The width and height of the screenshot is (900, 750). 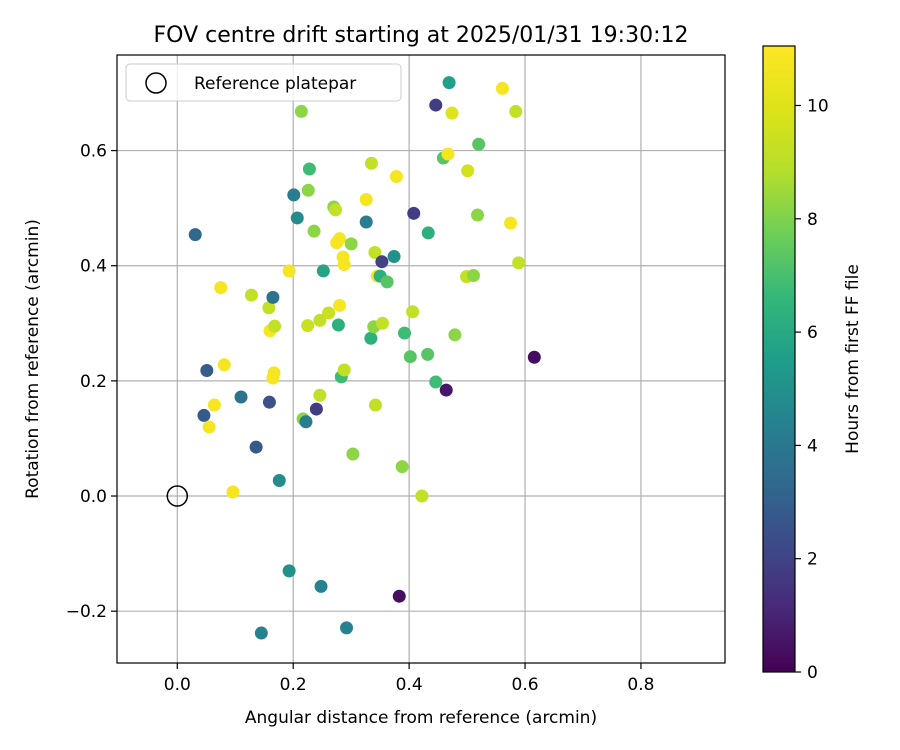 I want to click on legend: Reference platepar, so click(x=263, y=82).